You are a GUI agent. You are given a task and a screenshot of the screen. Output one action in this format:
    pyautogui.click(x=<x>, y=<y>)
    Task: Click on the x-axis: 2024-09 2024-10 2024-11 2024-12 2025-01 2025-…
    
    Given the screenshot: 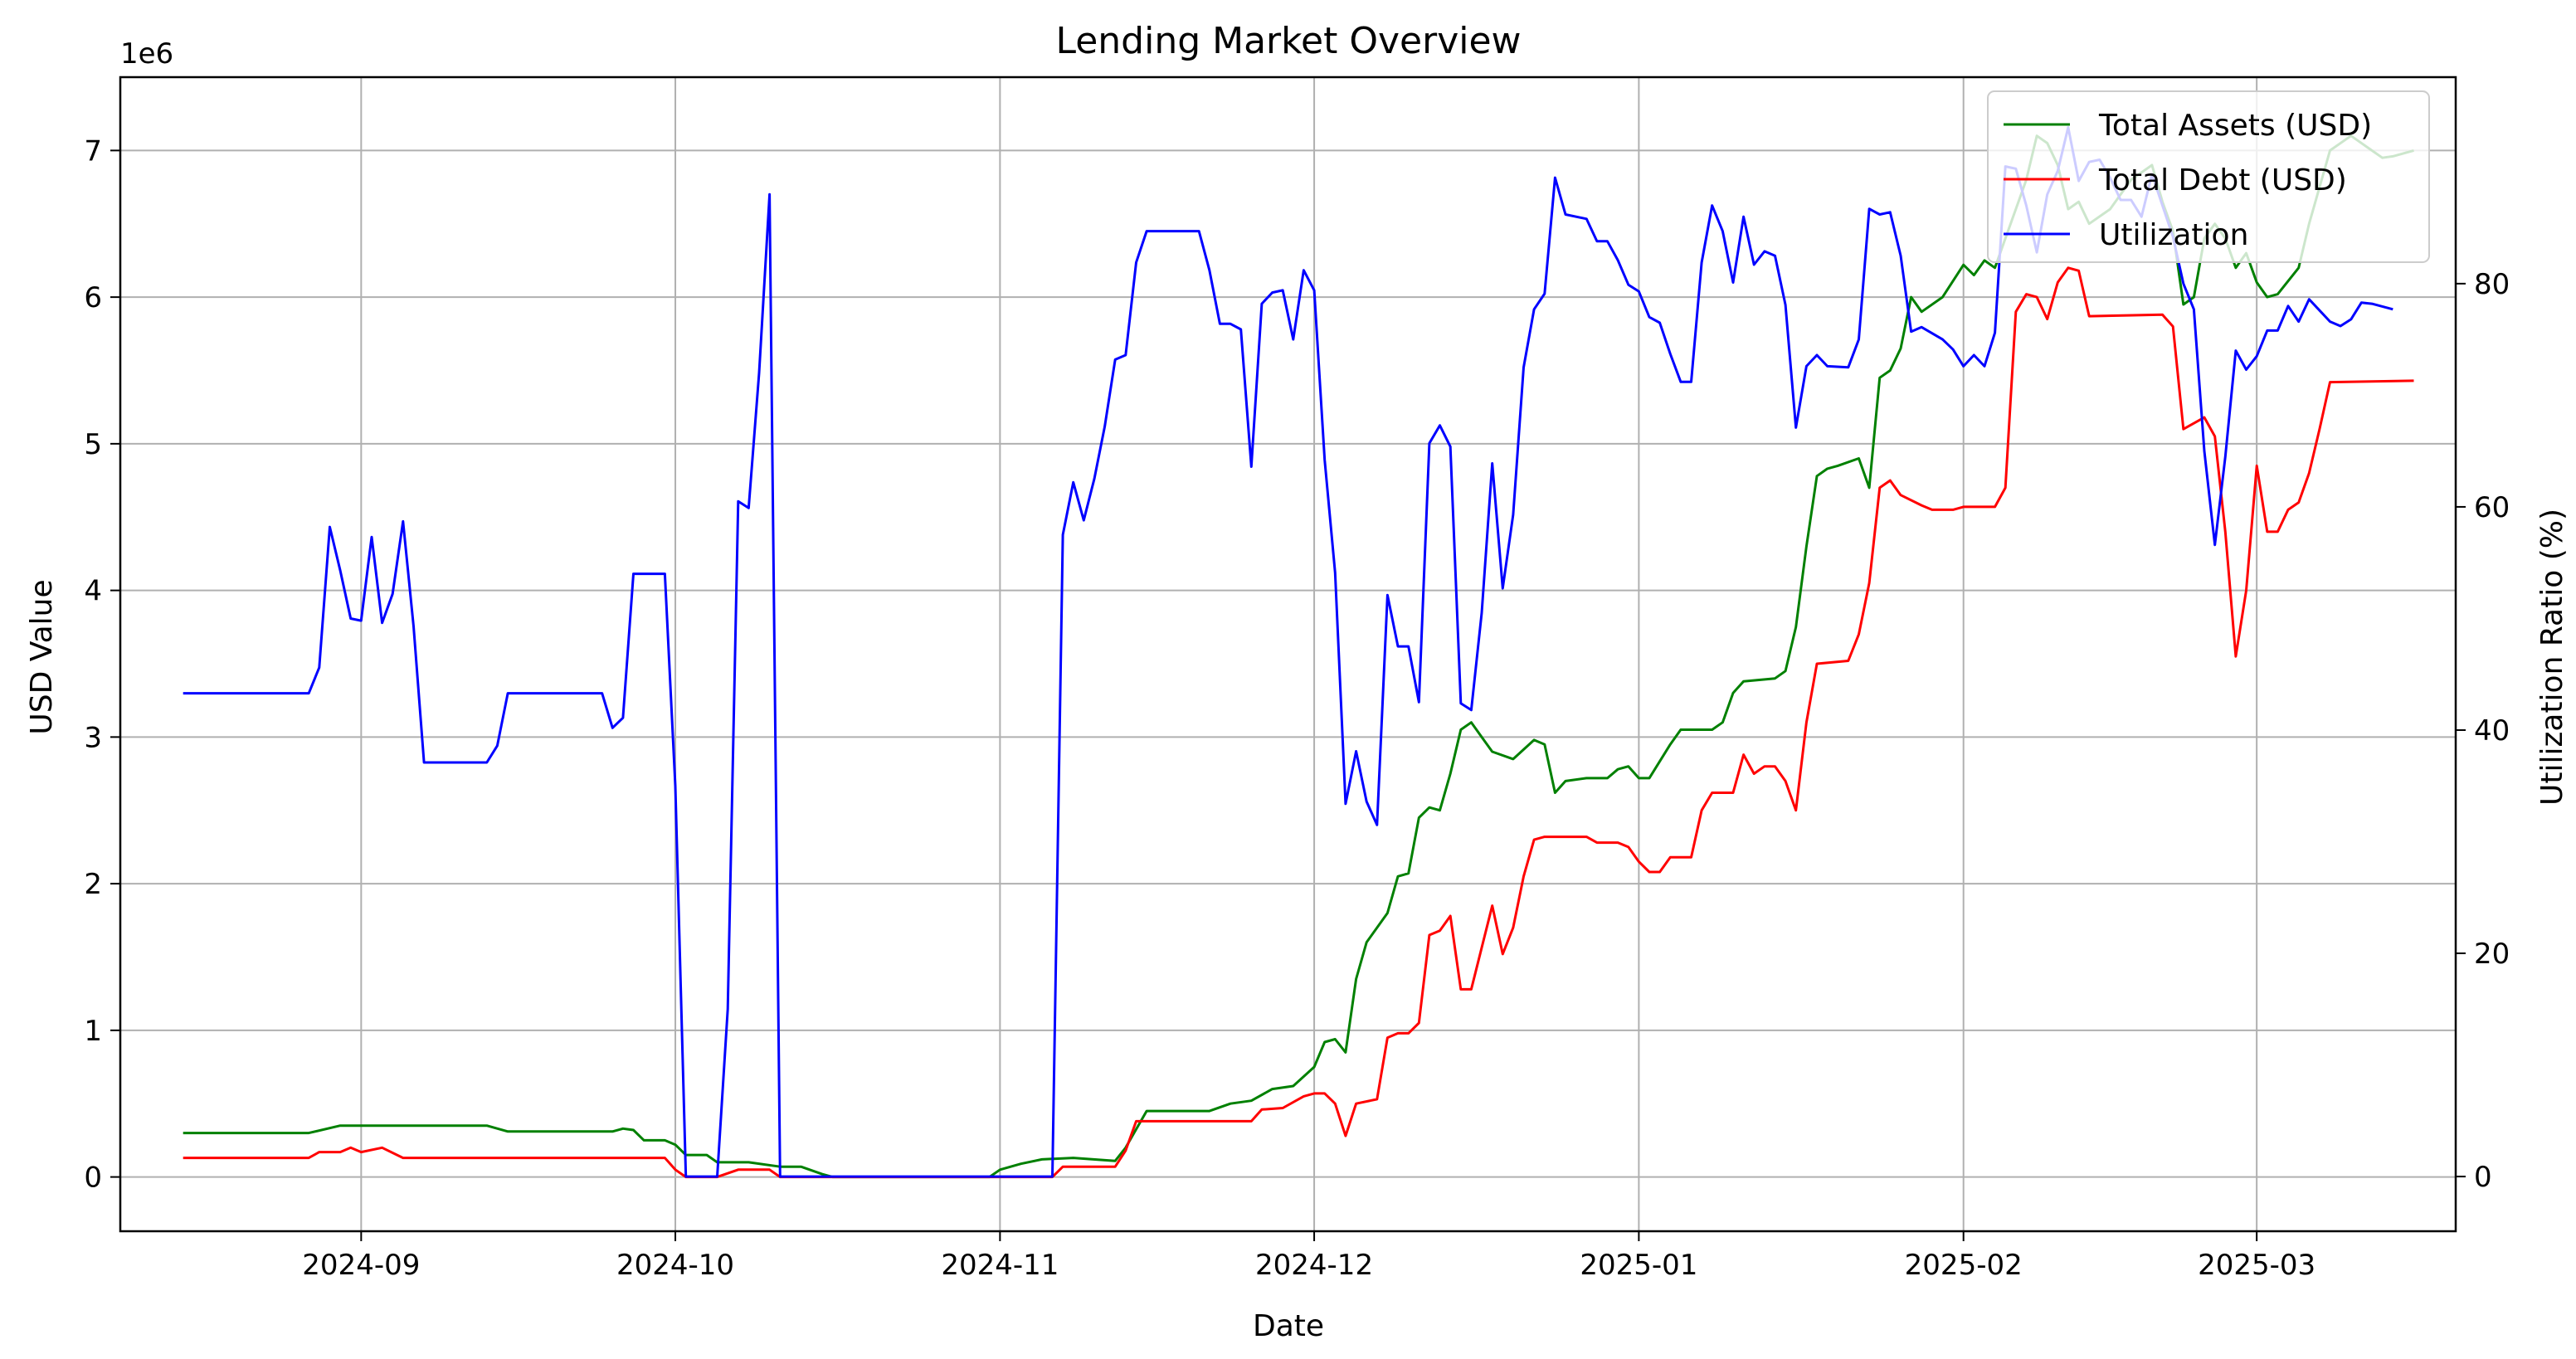 What is the action you would take?
    pyautogui.click(x=1308, y=1256)
    